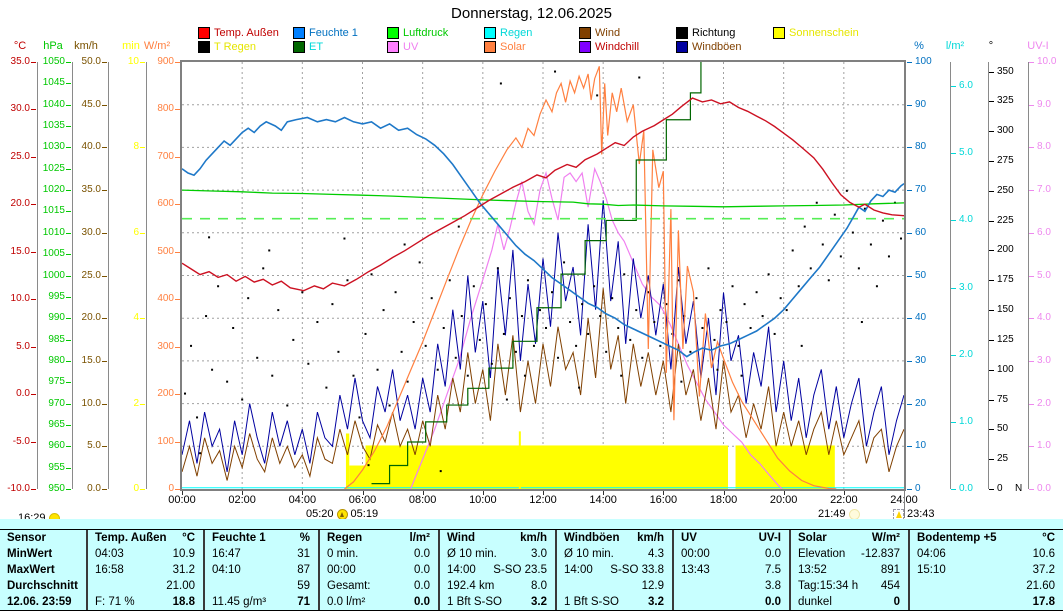 This screenshot has width=1063, height=613. I want to click on cell-value: 0.0, so click(422, 570).